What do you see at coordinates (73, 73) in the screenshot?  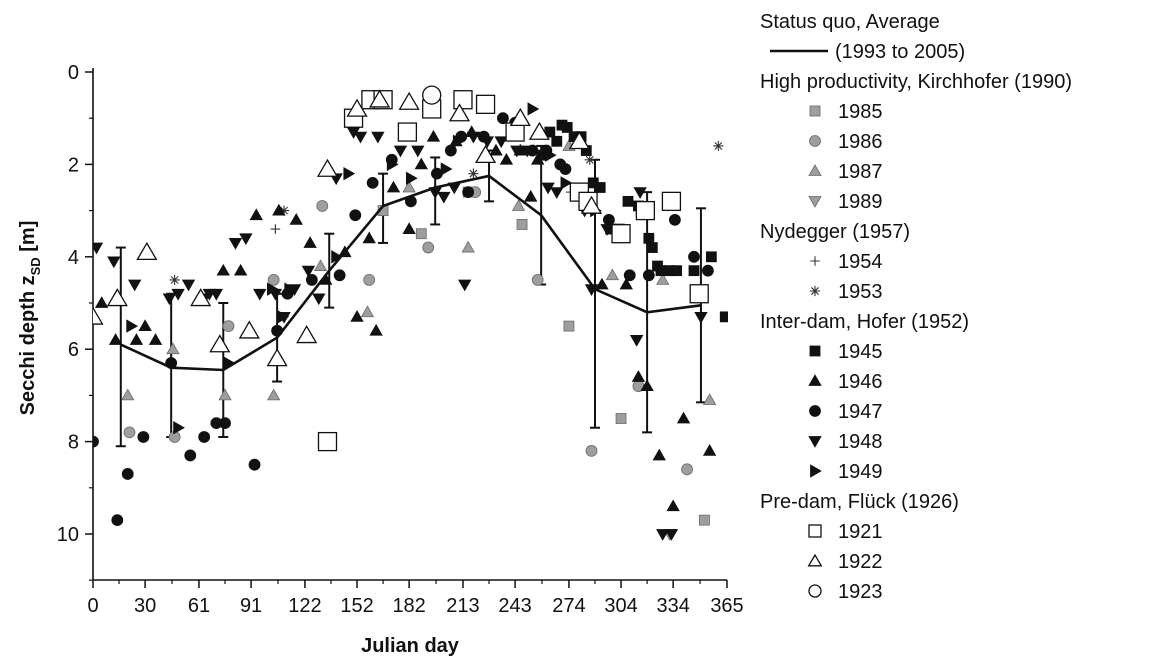 I see `y-tick-label: 0` at bounding box center [73, 73].